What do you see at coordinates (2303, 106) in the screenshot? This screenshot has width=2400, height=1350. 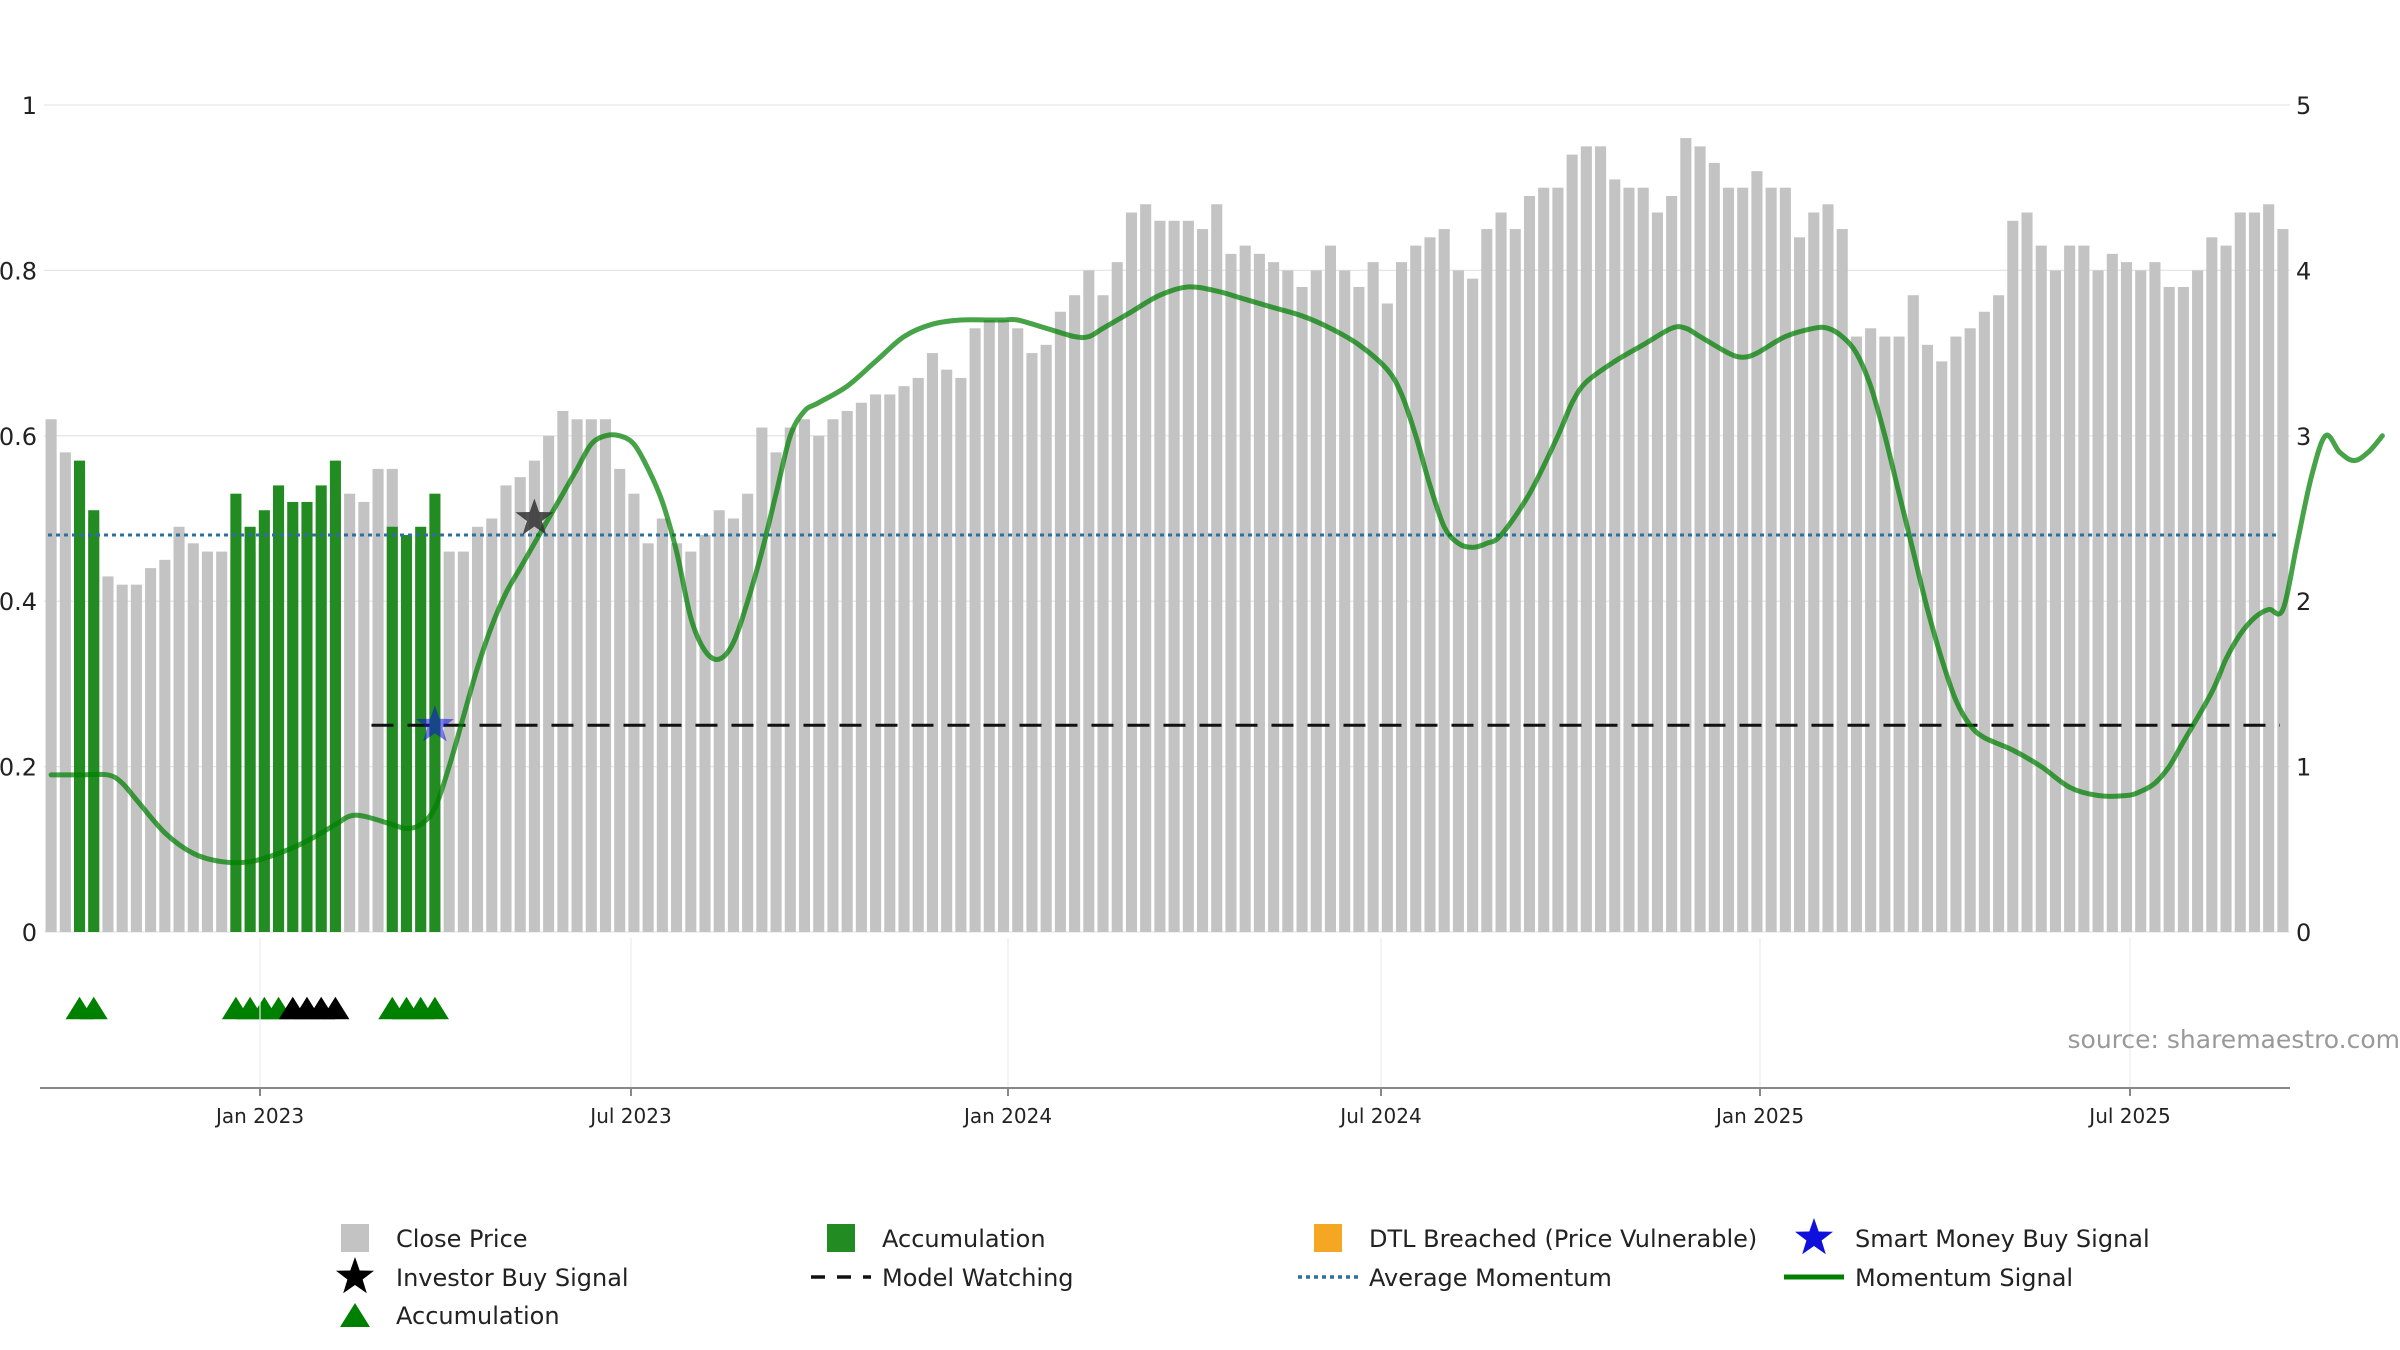 I see `right-axis-tick-label: 5` at bounding box center [2303, 106].